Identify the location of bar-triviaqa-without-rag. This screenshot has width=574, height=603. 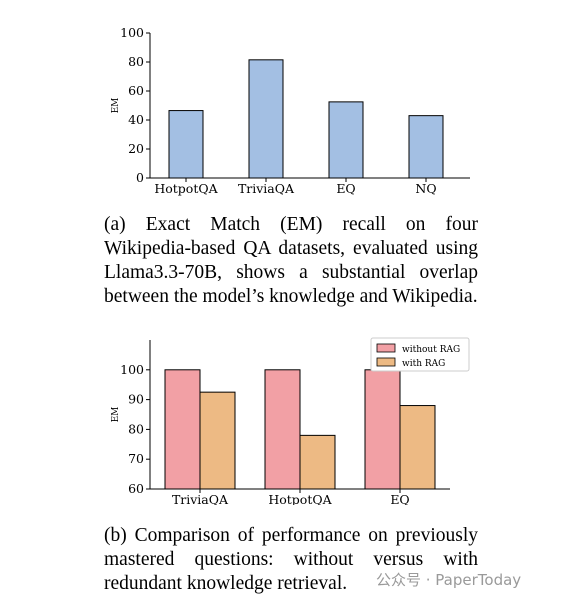
(182, 429).